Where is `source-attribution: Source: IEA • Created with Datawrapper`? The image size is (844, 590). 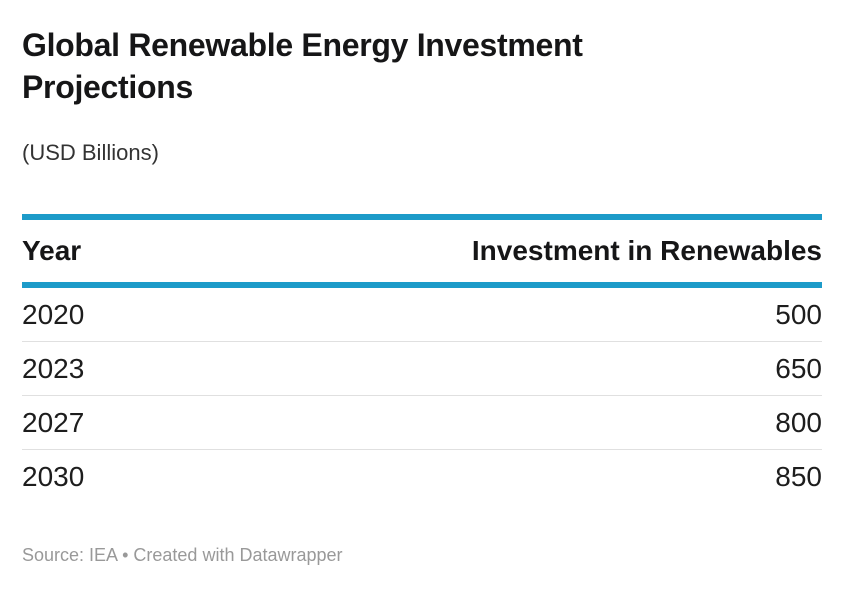
source-attribution: Source: IEA • Created with Datawrapper is located at coordinates (422, 555).